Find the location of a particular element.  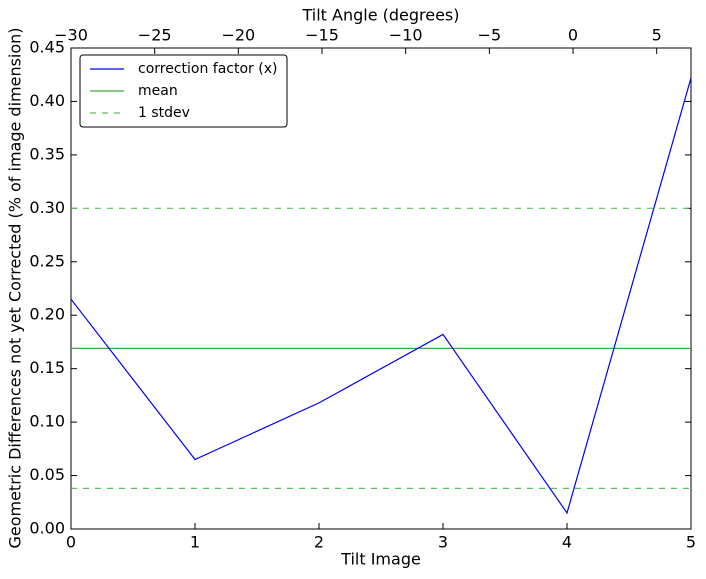

x2-tick-label: 5 is located at coordinates (657, 35).